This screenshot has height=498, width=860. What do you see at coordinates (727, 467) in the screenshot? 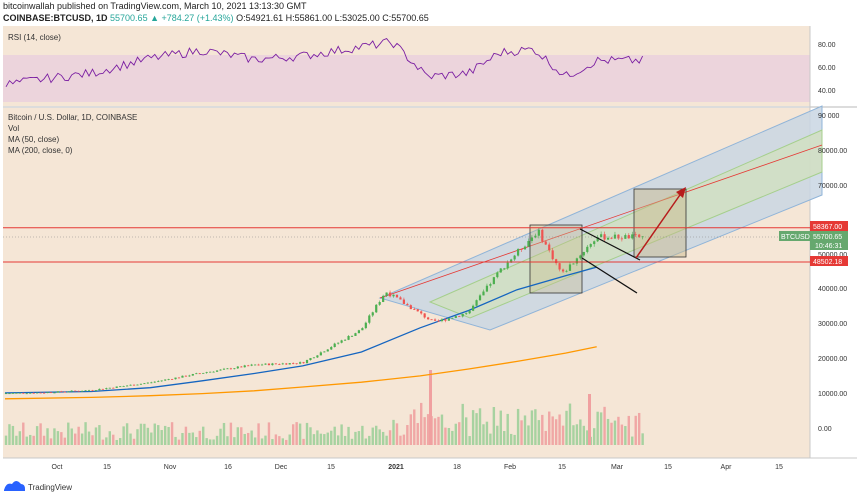
I see `x-tick-label: Apr` at bounding box center [727, 467].